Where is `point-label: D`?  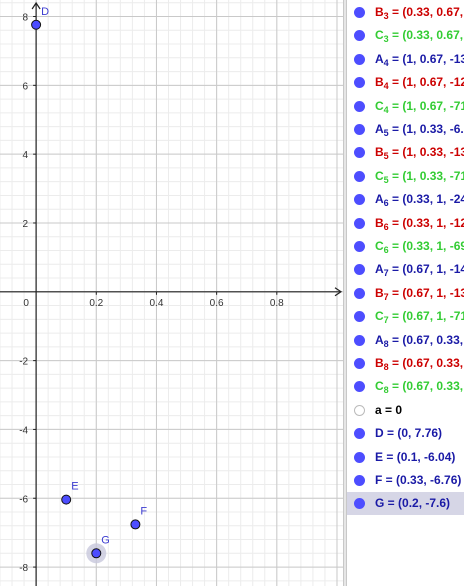 point-label: D is located at coordinates (45, 12).